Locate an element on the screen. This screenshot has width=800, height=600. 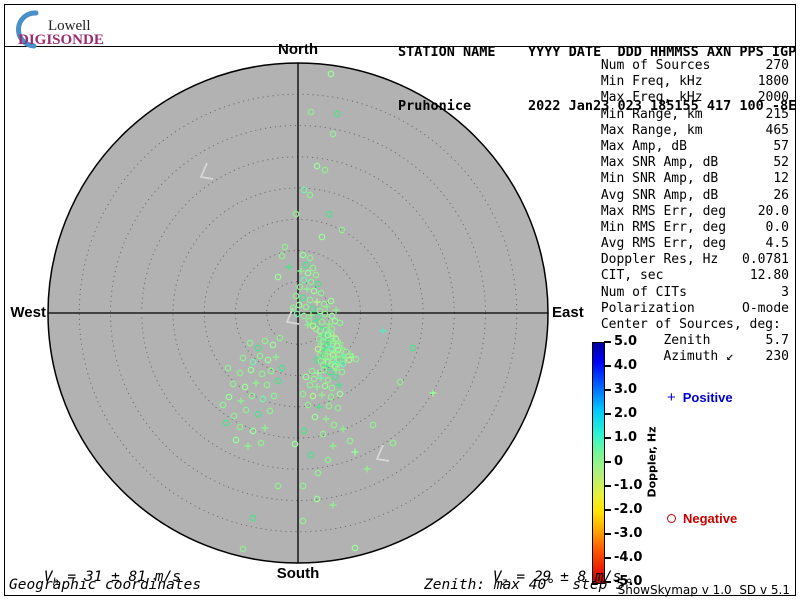
param-value: 12.80 is located at coordinates (769, 276).